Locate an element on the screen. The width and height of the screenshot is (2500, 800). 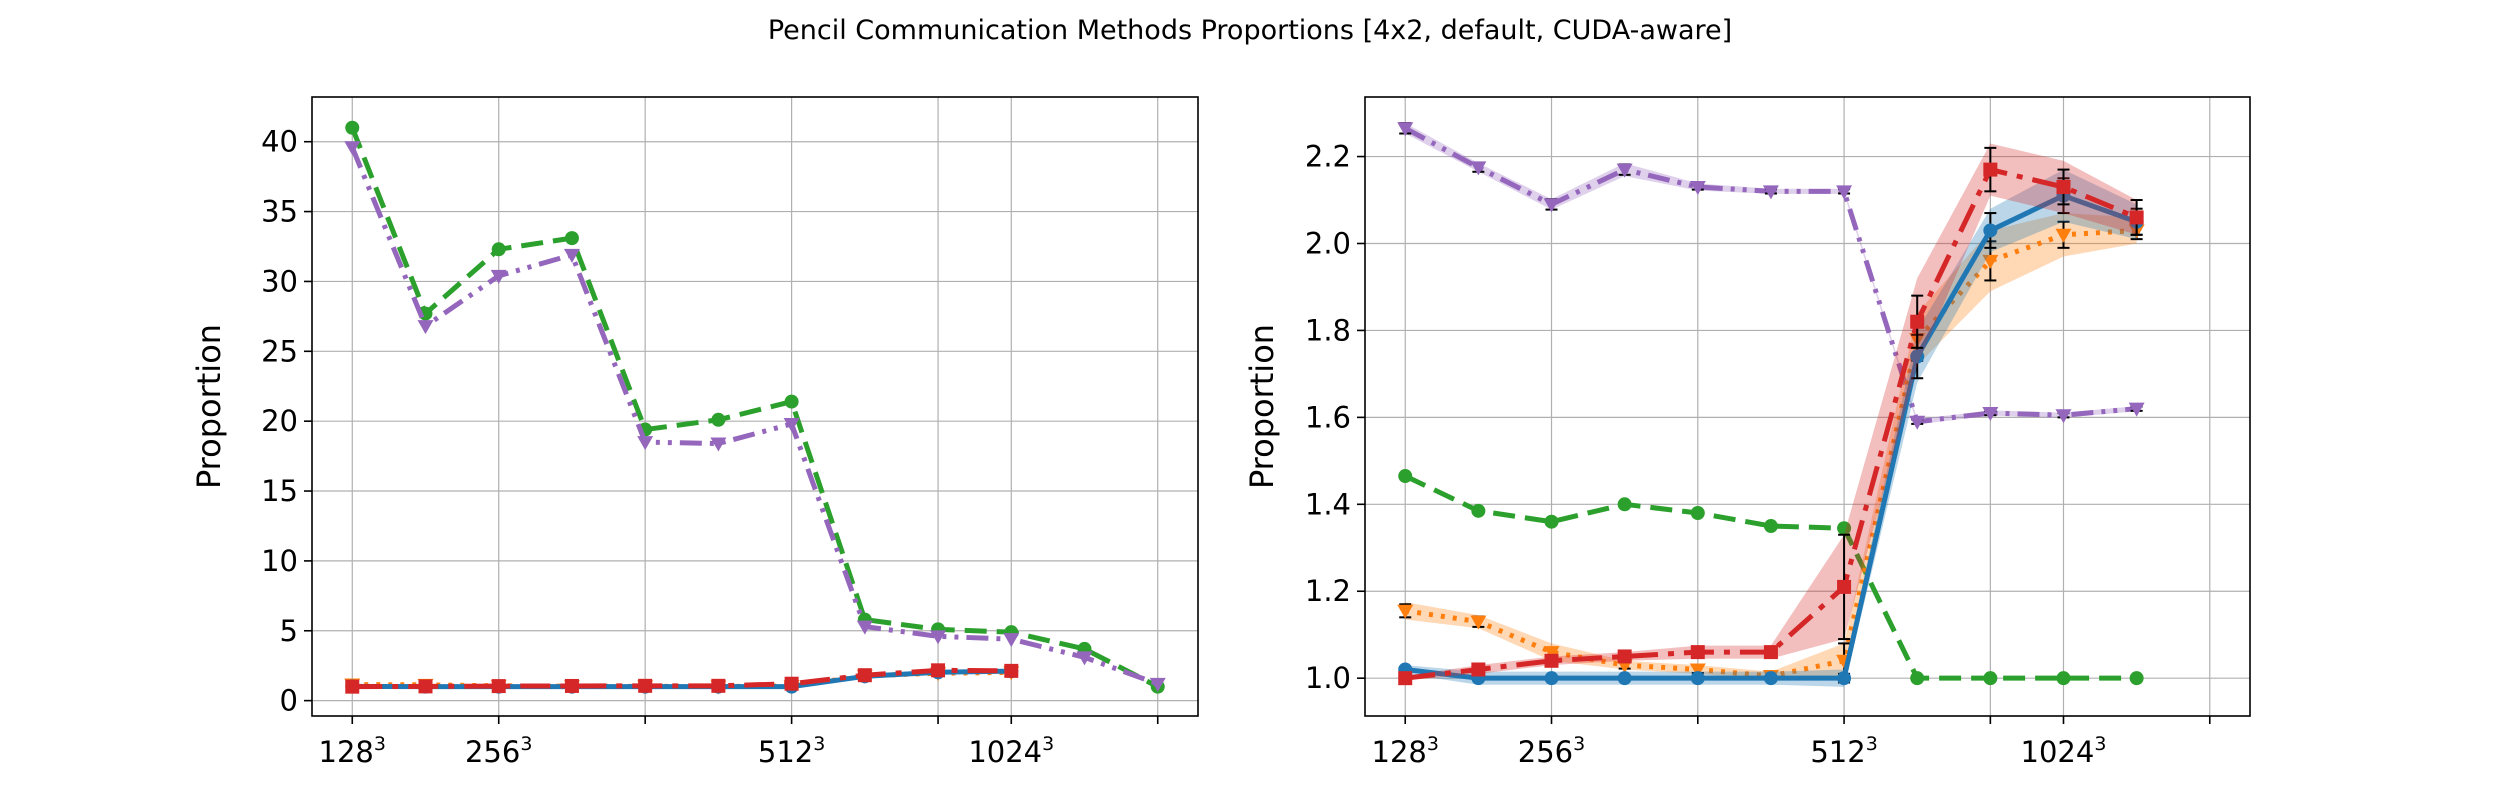
y-tick-label: 40 is located at coordinates (279, 142).